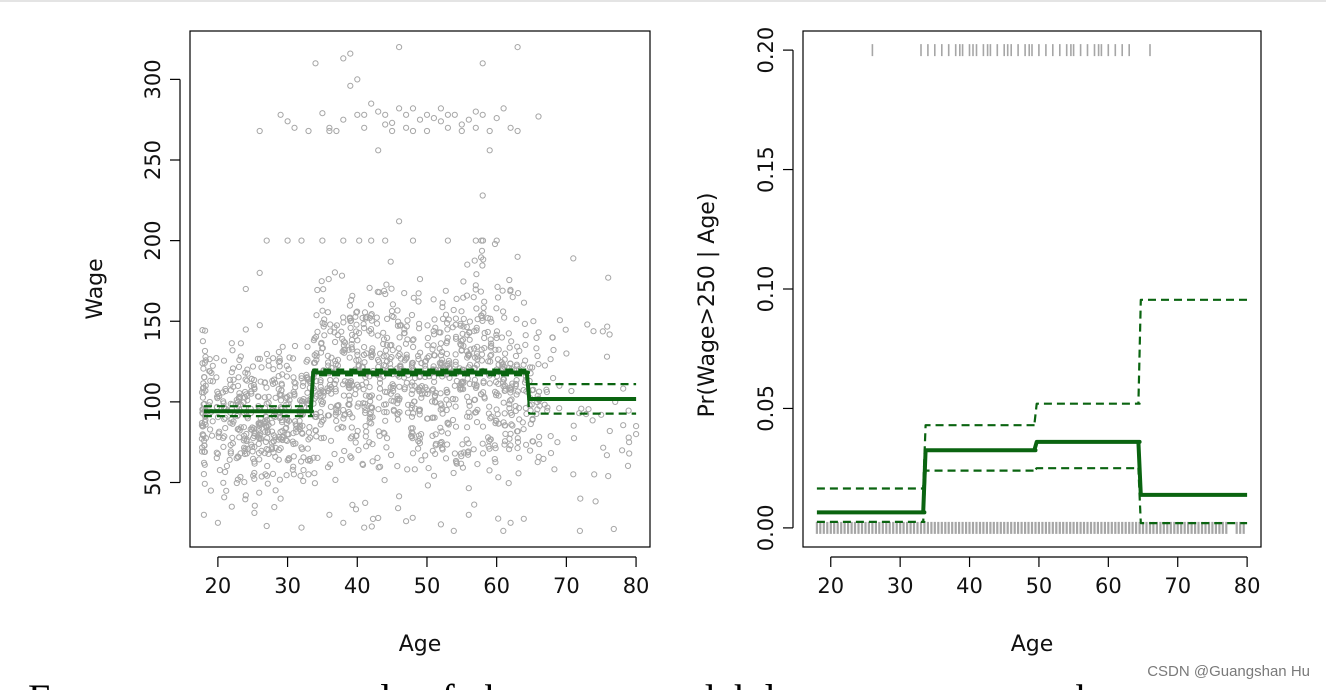 The width and height of the screenshot is (1326, 690). Describe the element at coordinates (969, 586) in the screenshot. I see `right-x-tick-label: 40` at that location.